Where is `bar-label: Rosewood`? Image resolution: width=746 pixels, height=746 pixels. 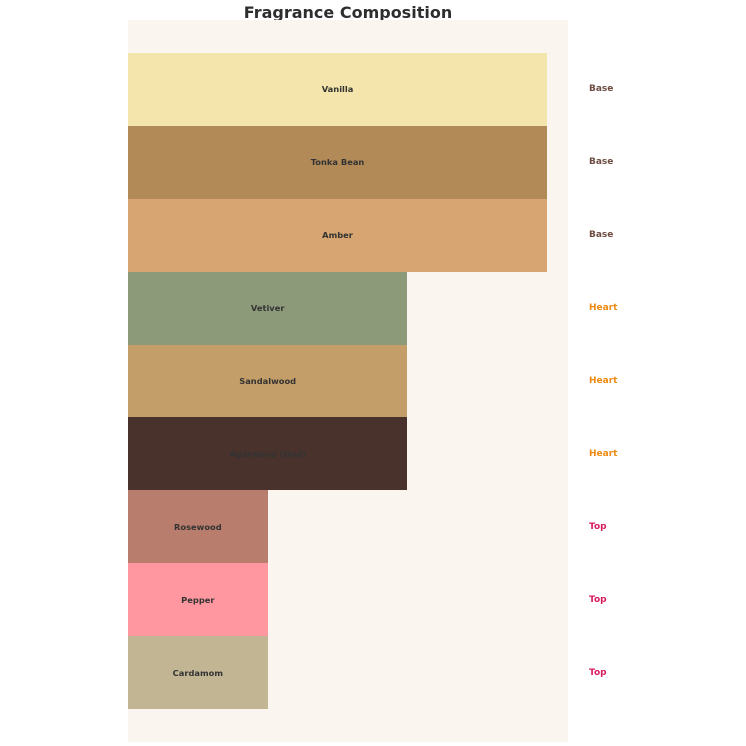 bar-label: Rosewood is located at coordinates (198, 526).